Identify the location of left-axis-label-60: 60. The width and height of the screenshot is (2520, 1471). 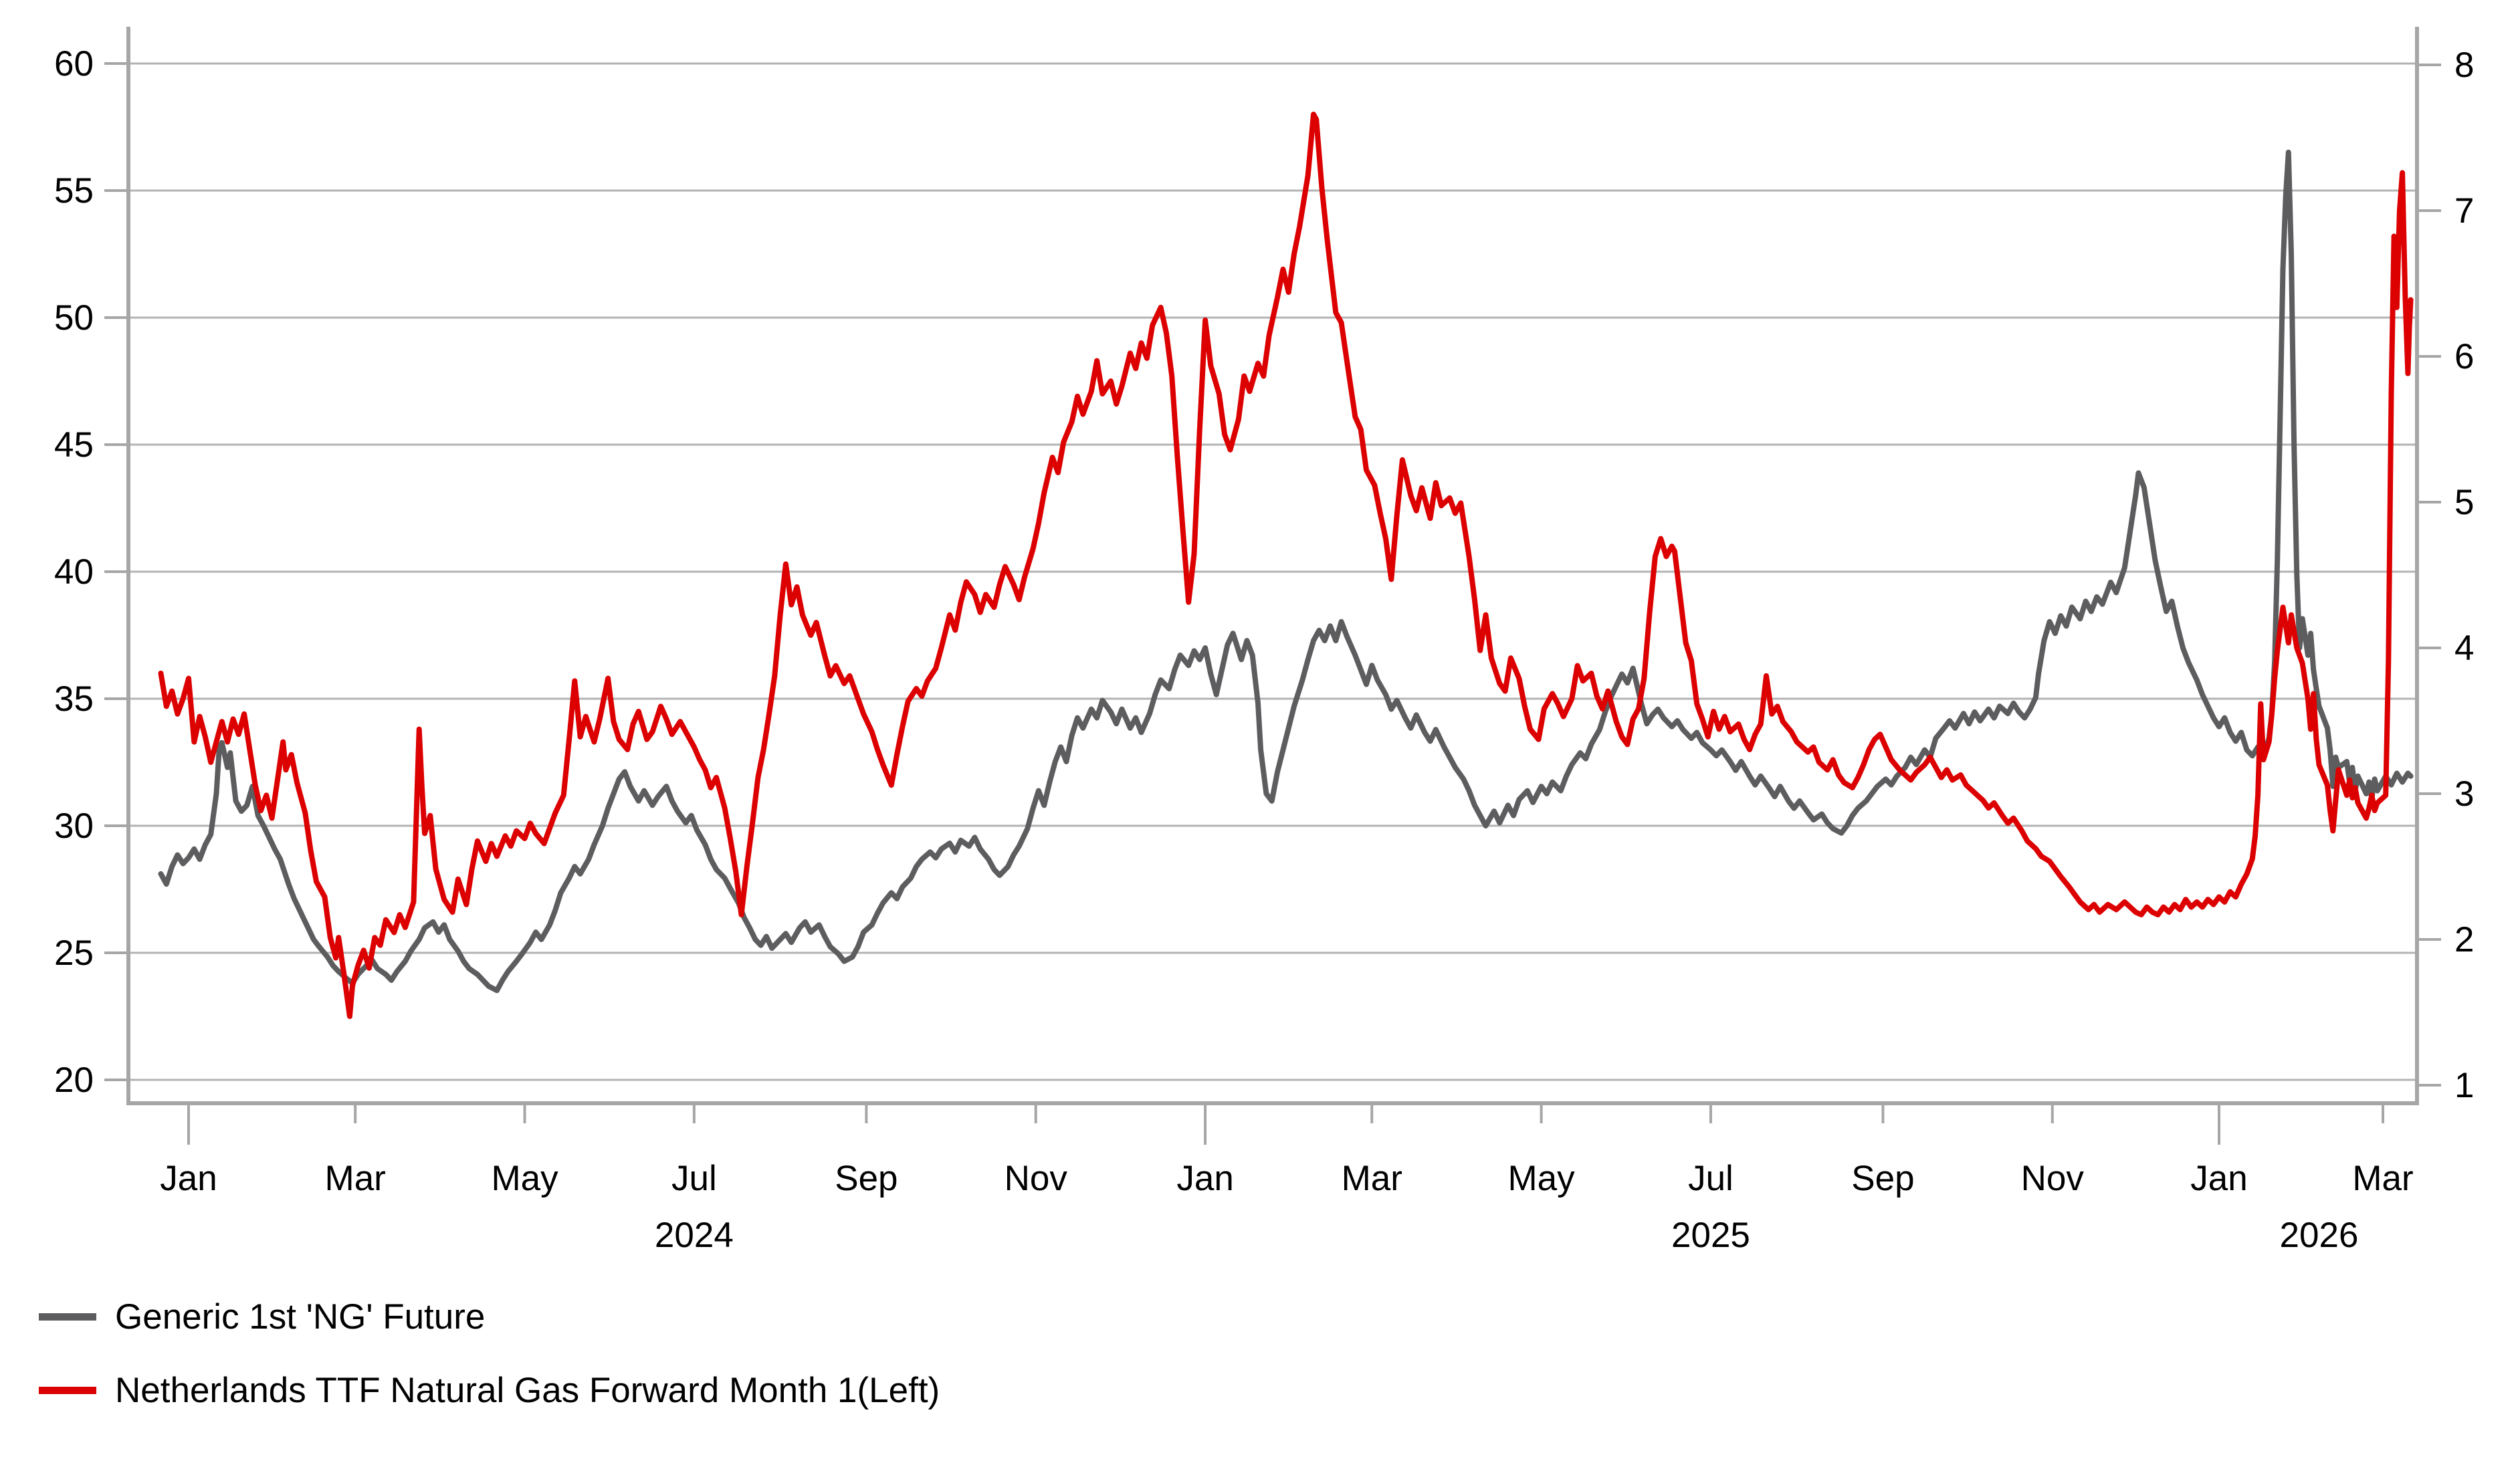
(74, 64).